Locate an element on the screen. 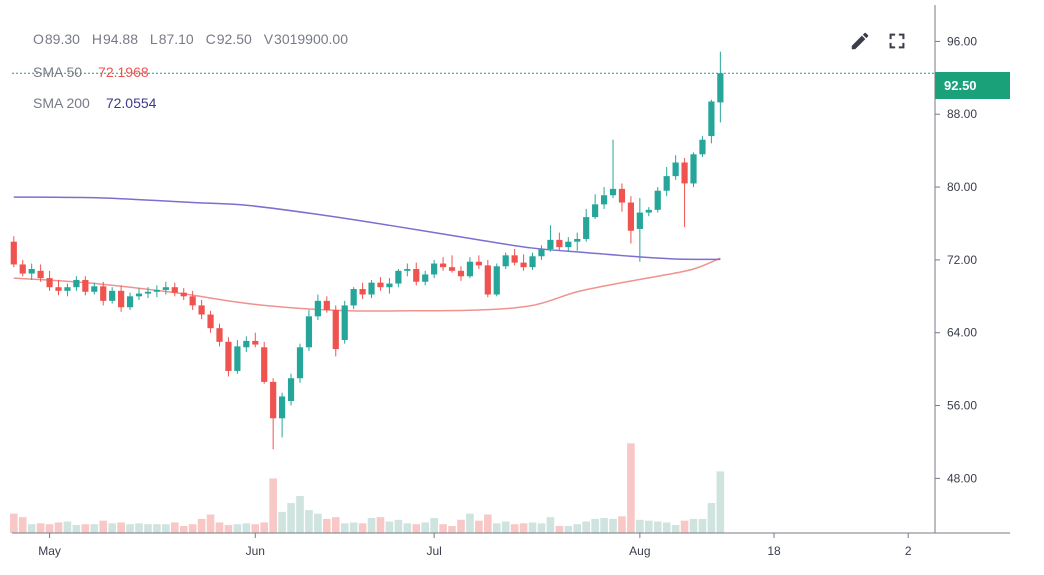 This screenshot has width=1044, height=575. legend-volume-value: 3019900.00 is located at coordinates (311, 39).